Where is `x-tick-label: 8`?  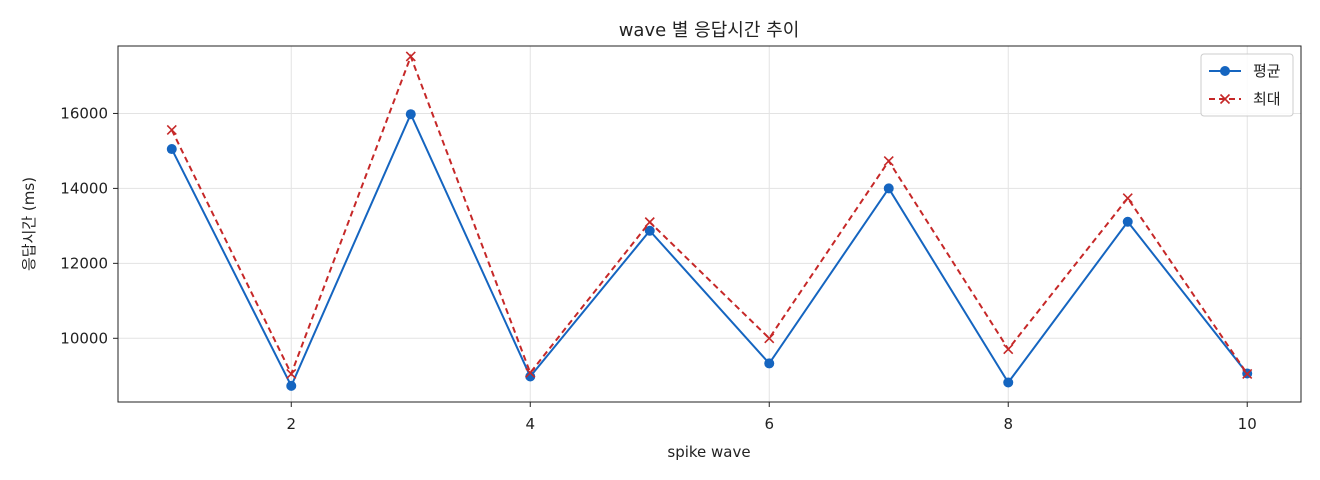
x-tick-label: 8 is located at coordinates (1008, 424).